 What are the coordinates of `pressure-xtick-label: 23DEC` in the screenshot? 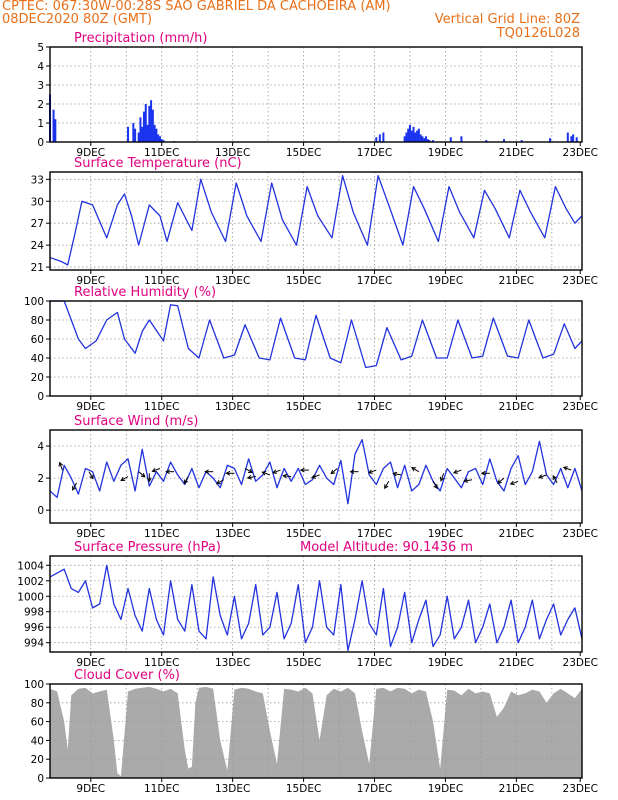 It's located at (580, 663).